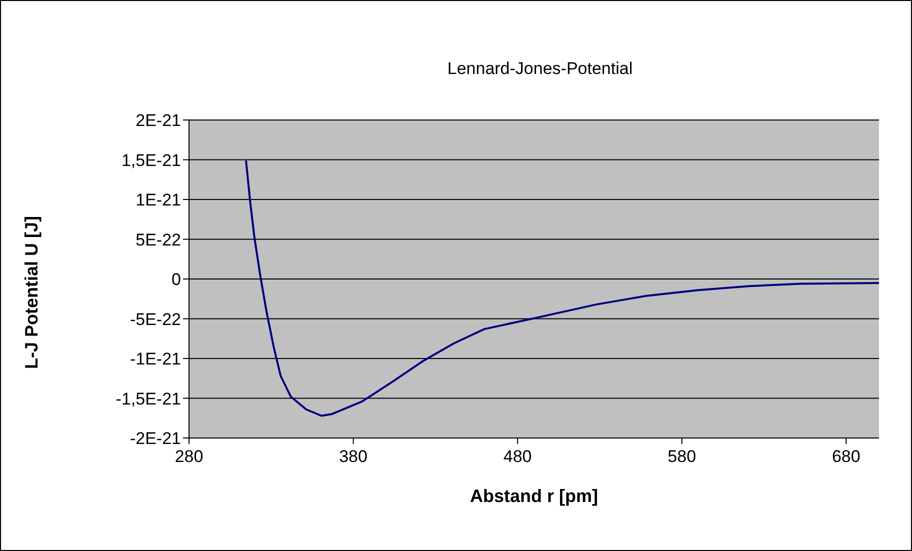  What do you see at coordinates (155, 319) in the screenshot?
I see `y-tick-label: -5E-22` at bounding box center [155, 319].